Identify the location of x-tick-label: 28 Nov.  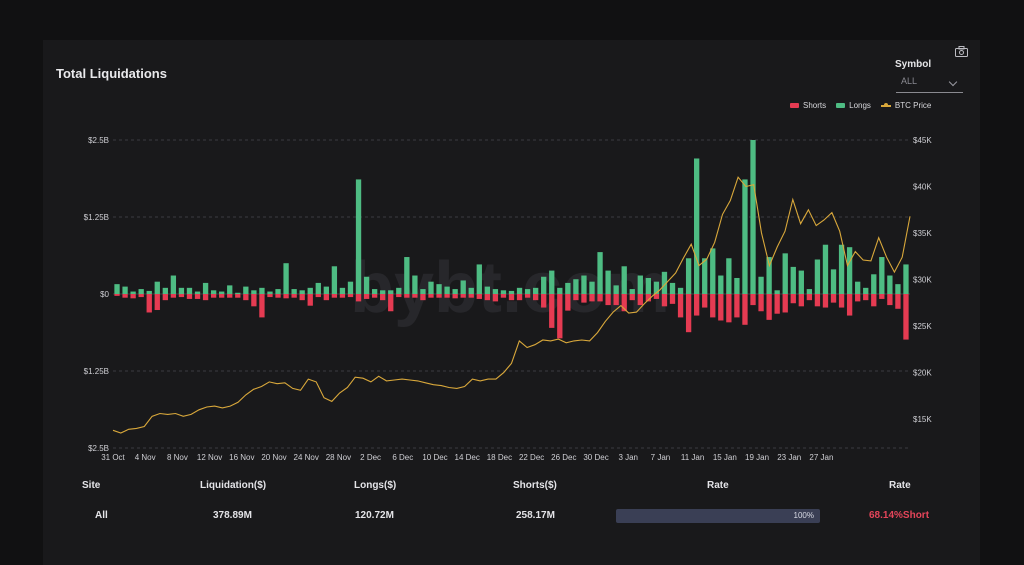
(338, 457).